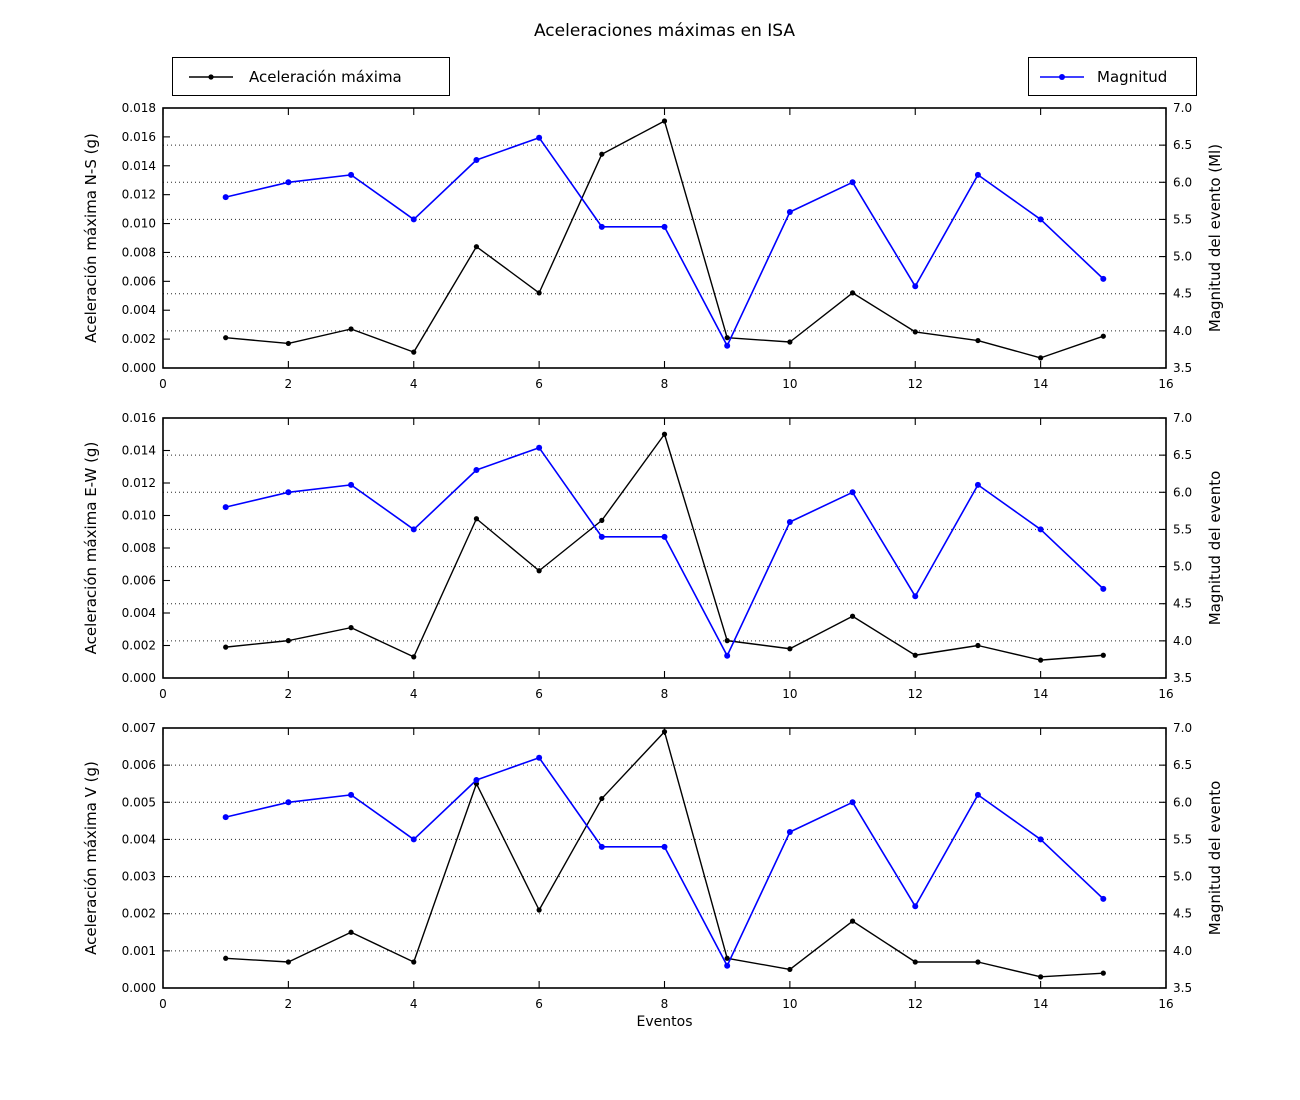 The width and height of the screenshot is (1300, 1100). What do you see at coordinates (91, 548) in the screenshot?
I see `left-y-axis-title: Aceleración máxima E-W (g)` at bounding box center [91, 548].